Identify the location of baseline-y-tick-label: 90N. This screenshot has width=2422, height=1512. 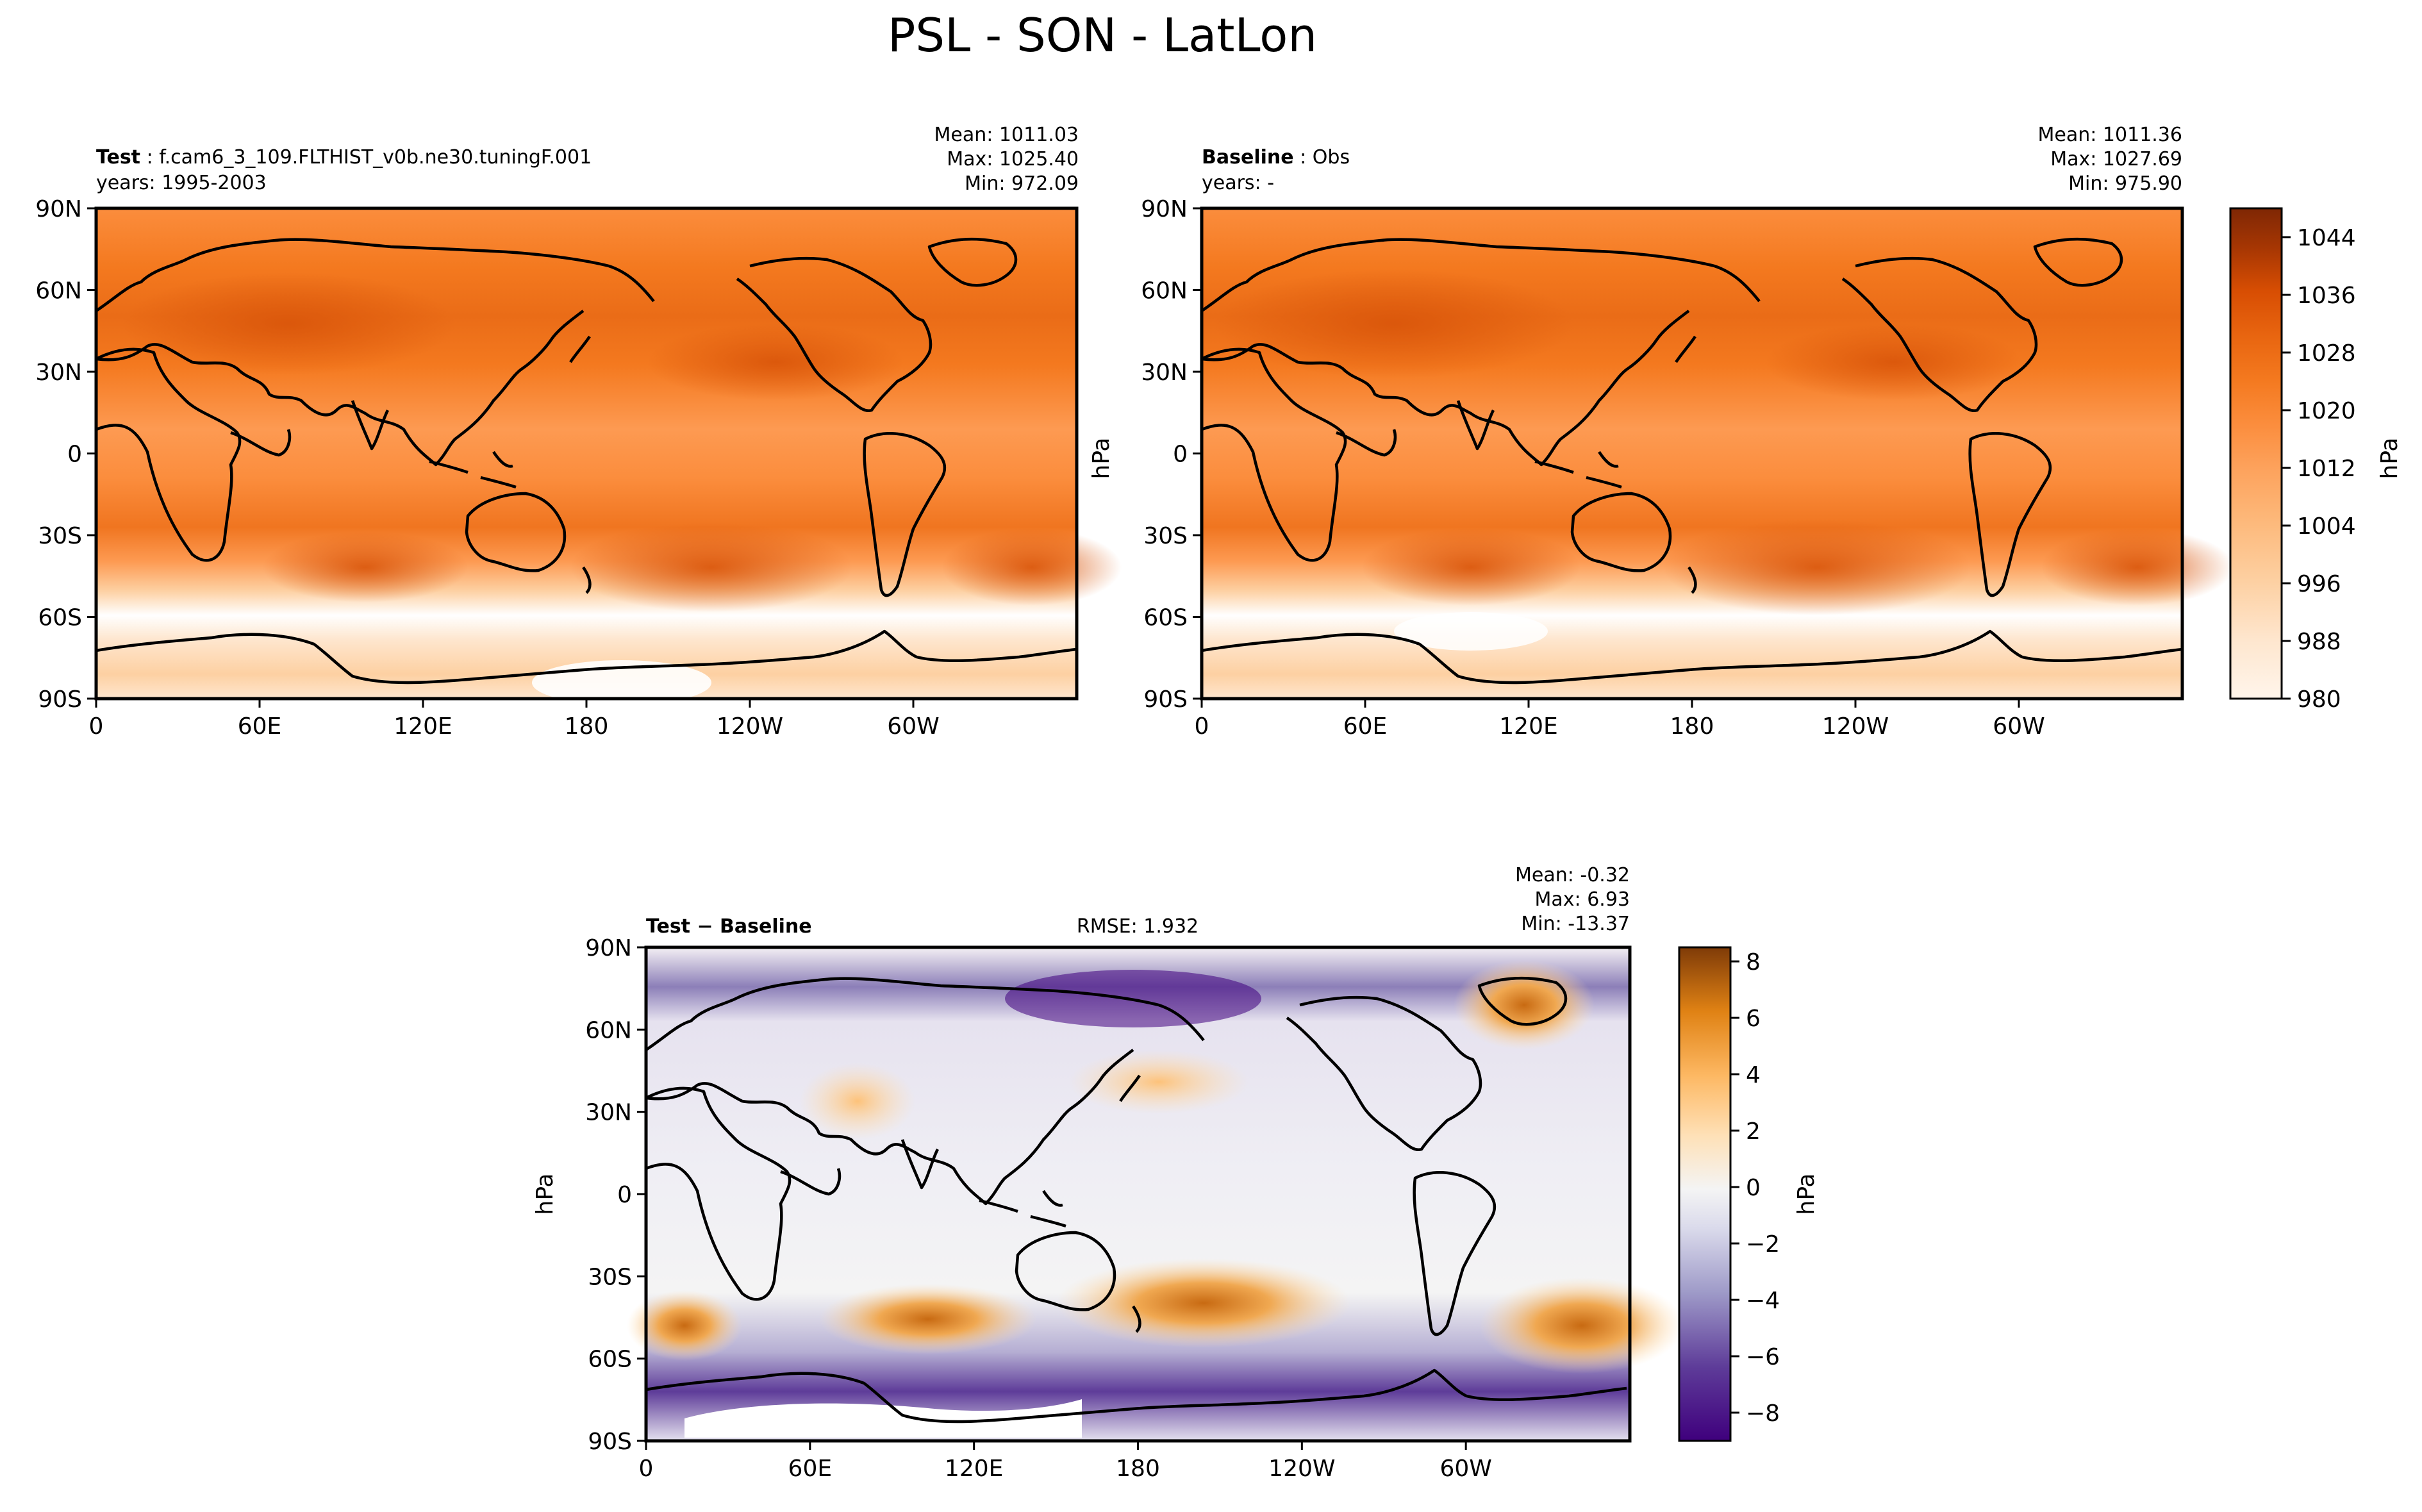
(1164, 209).